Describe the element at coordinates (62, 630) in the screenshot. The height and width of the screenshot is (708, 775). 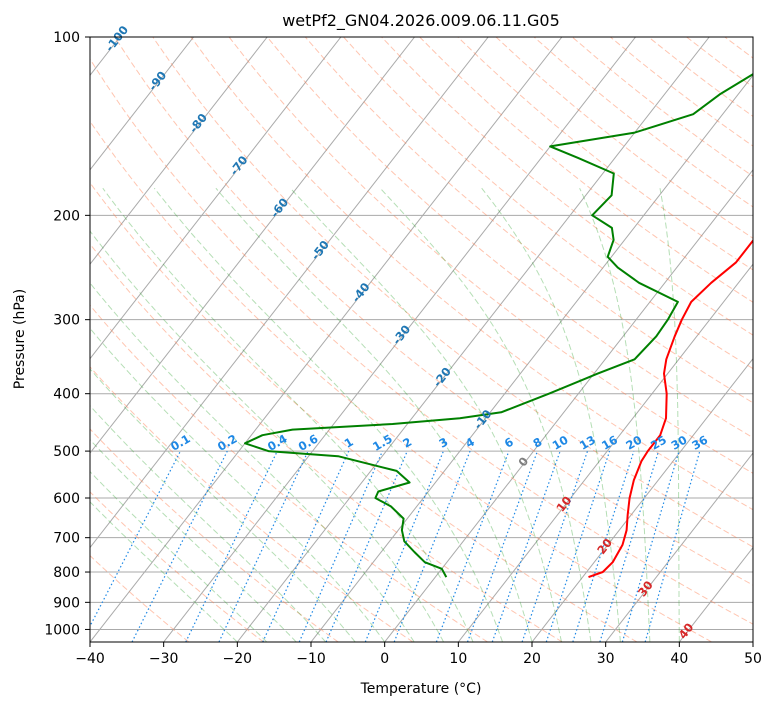
I see `y-tick-label: 1000` at that location.